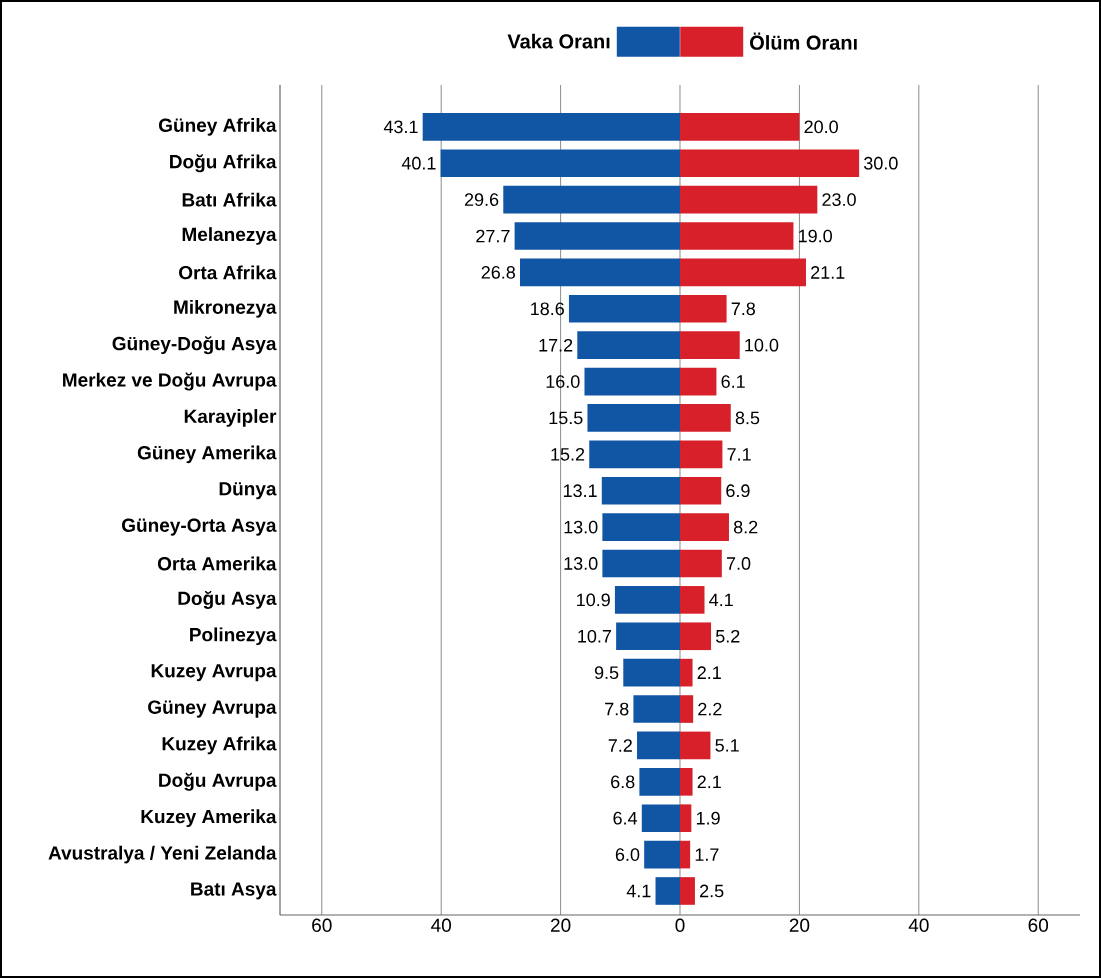 Image resolution: width=1101 pixels, height=978 pixels. I want to click on y-tick-label: Güney Amerika, so click(207, 454).